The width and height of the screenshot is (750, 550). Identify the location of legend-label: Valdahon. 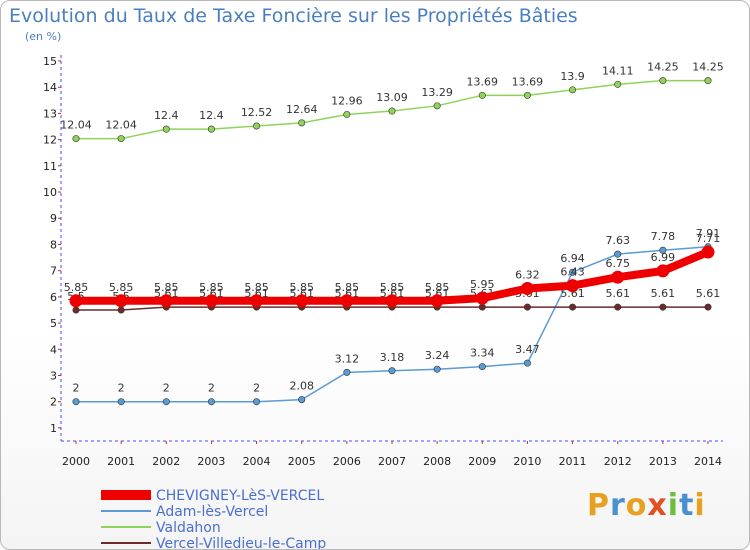
(188, 528).